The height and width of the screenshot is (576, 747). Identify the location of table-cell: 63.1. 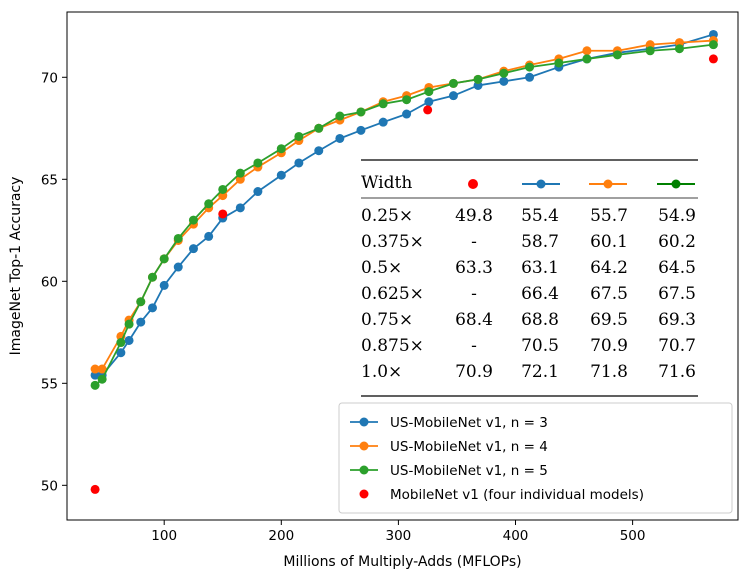
(540, 268).